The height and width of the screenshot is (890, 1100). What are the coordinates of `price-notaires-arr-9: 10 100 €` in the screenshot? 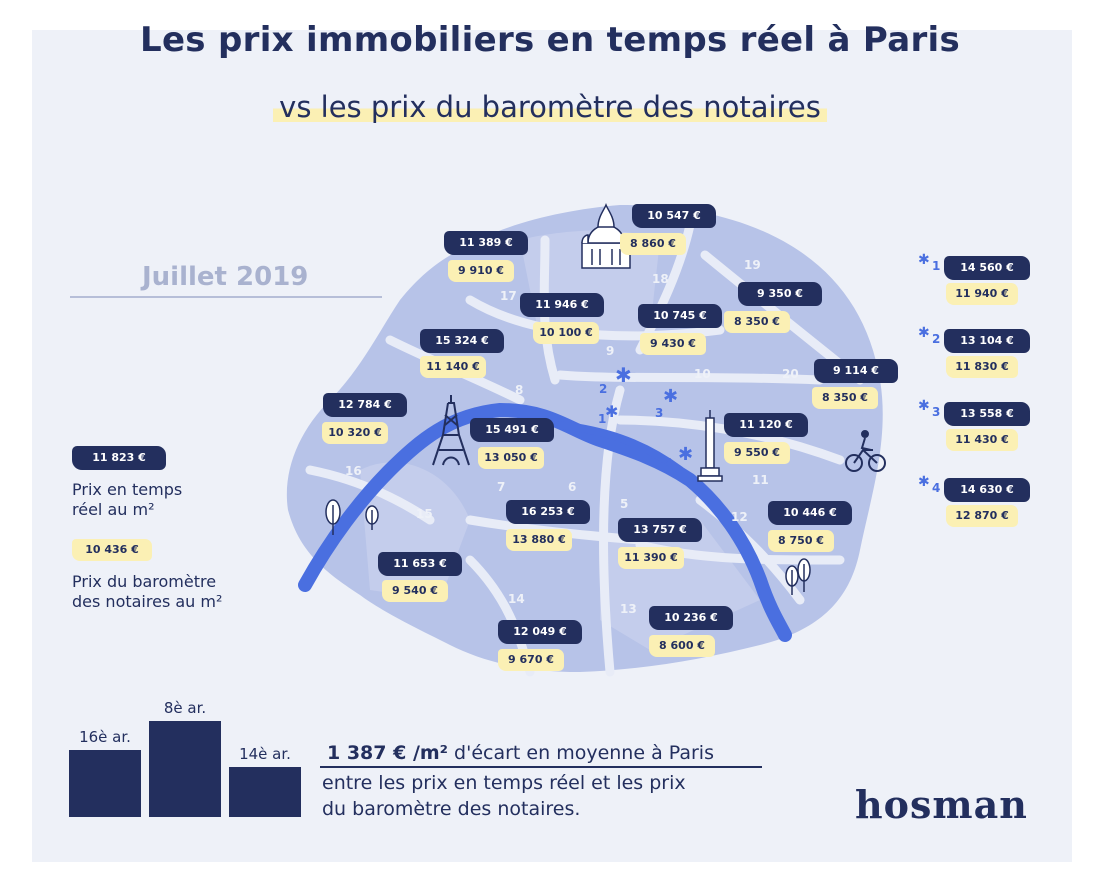 It's located at (566, 333).